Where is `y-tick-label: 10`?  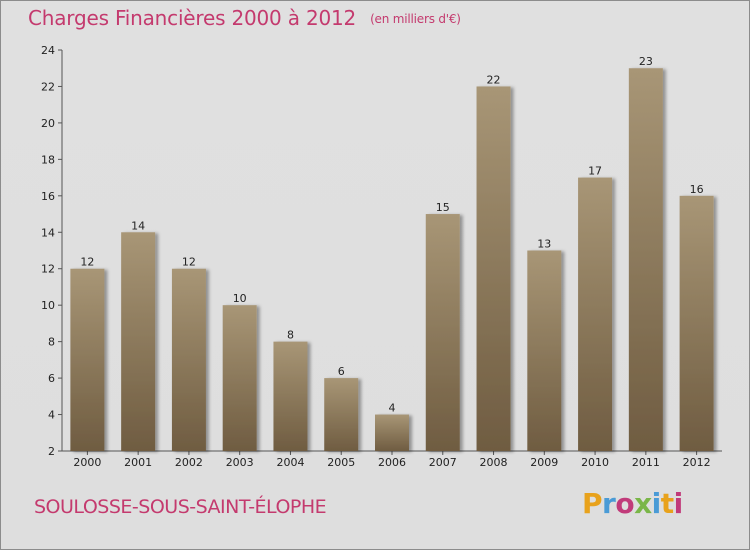
y-tick-label: 10 is located at coordinates (48, 305).